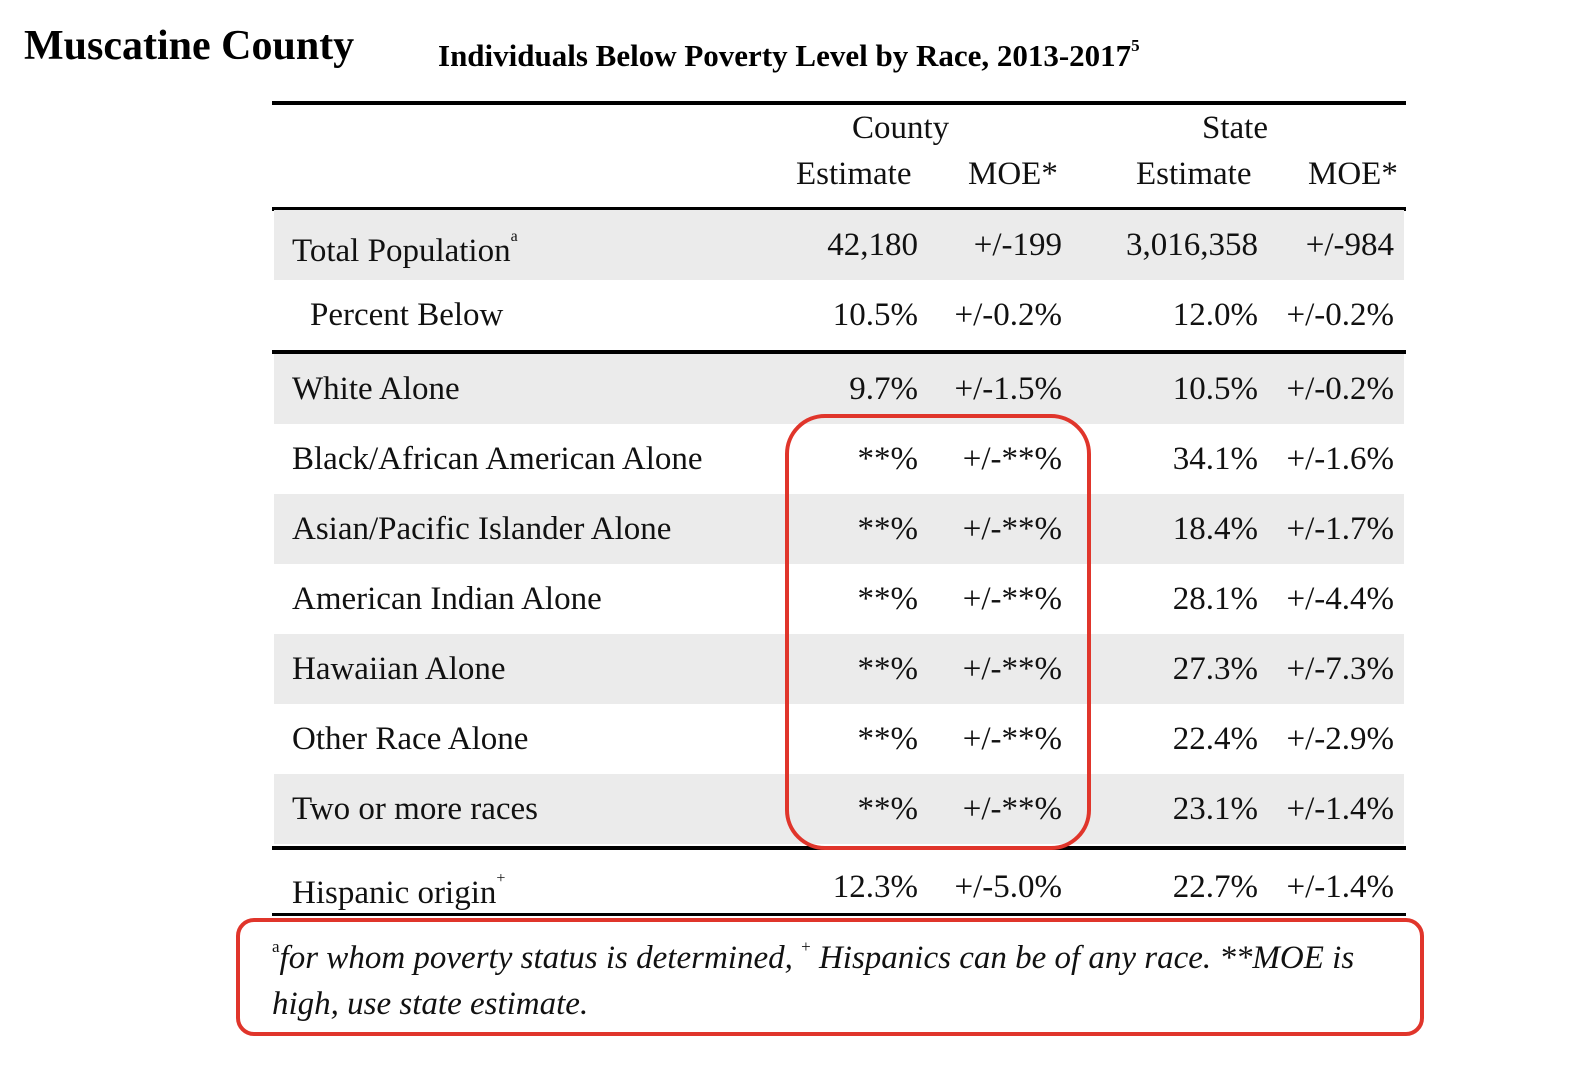 This screenshot has height=1074, width=1574. Describe the element at coordinates (1340, 459) in the screenshot. I see `state-moe-cell: +/-1.6%` at that location.